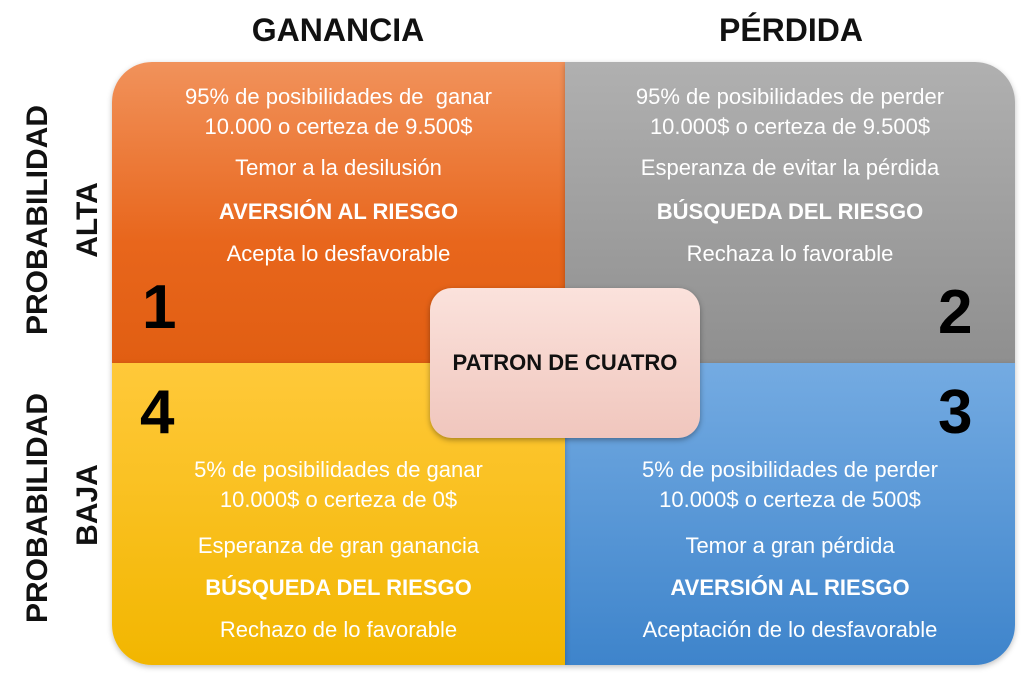 This screenshot has width=1024, height=674. I want to click on behavior: Rechaza lo favorable, so click(790, 253).